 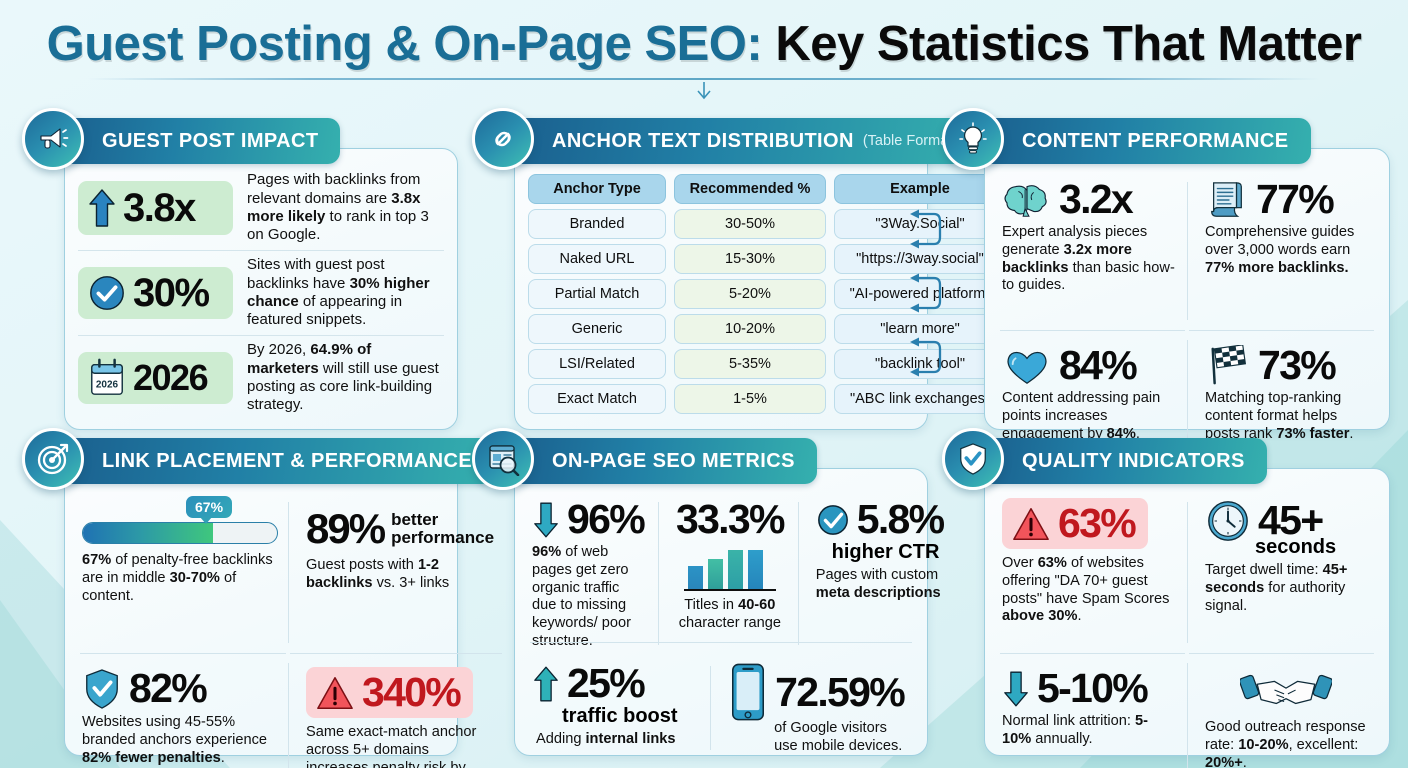 I want to click on stat-label: better performance, so click(x=442, y=528).